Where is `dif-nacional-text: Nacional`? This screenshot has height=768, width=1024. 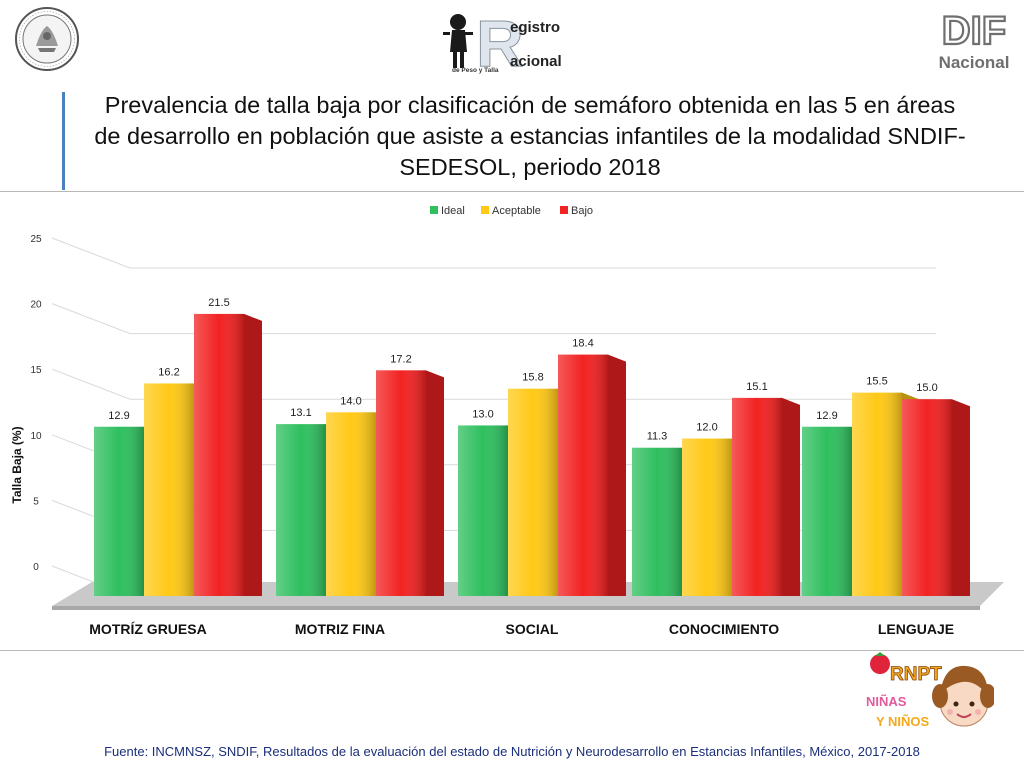
dif-nacional-text: Nacional is located at coordinates (974, 62).